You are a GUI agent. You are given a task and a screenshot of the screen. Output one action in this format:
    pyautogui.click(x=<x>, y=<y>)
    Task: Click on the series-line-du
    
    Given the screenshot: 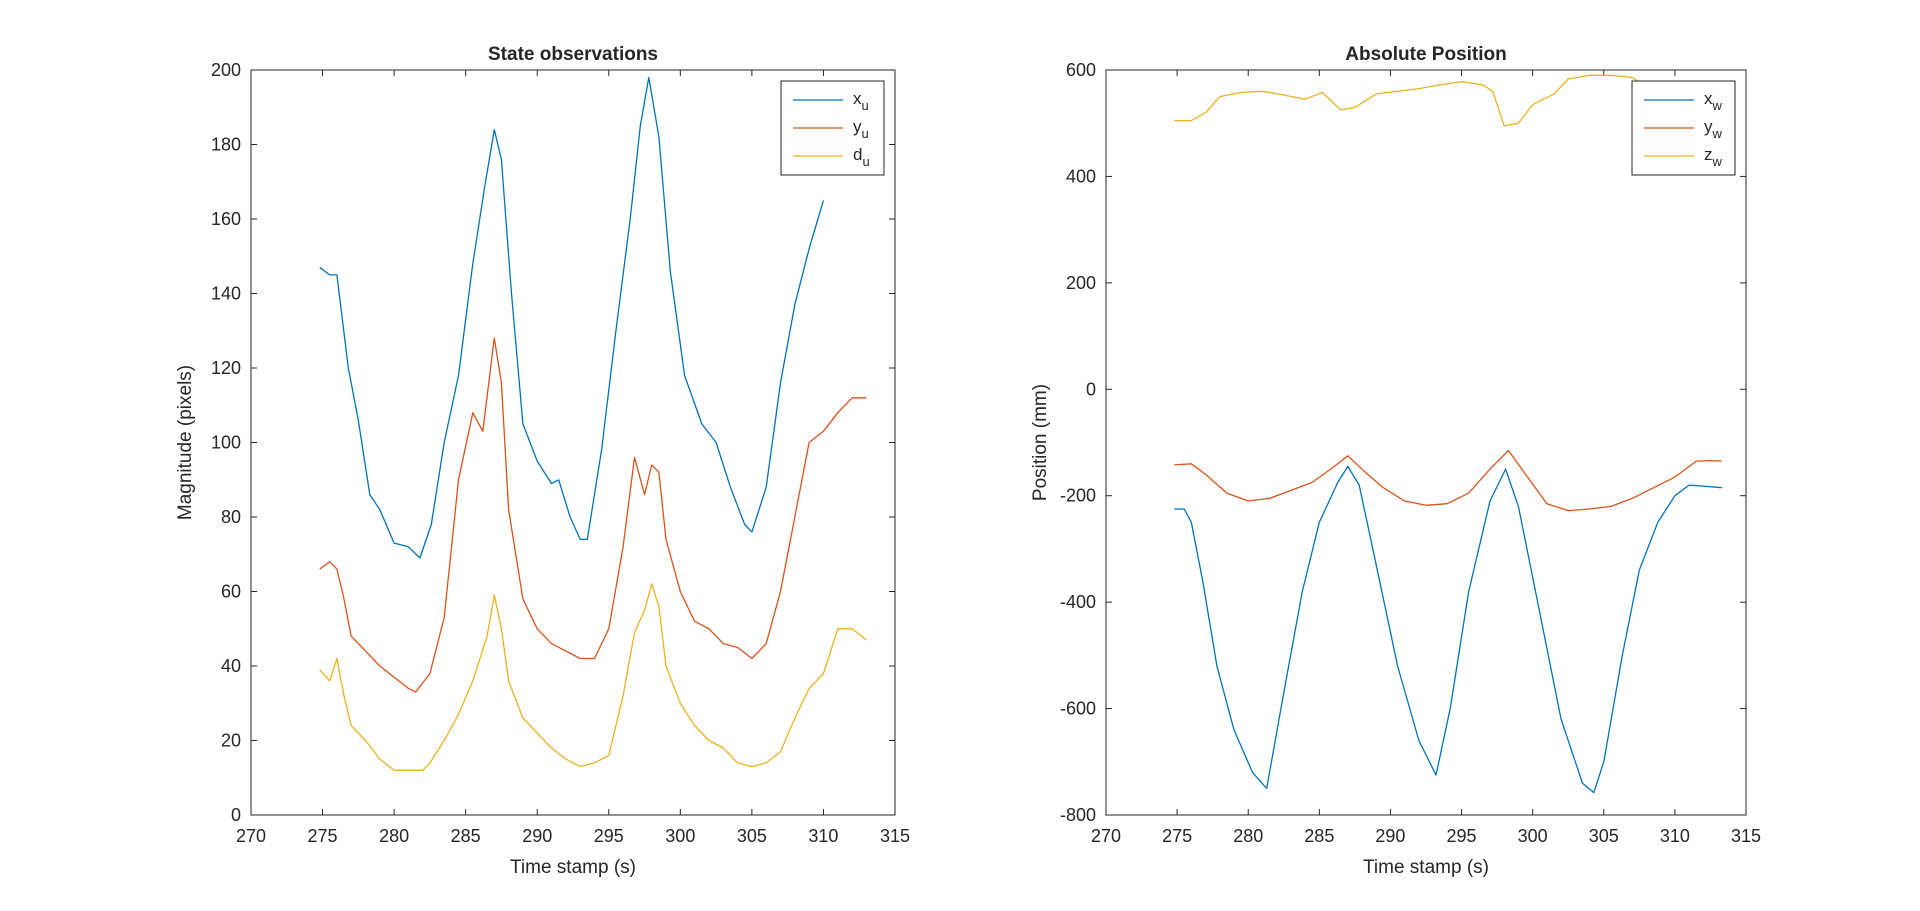 What is the action you would take?
    pyautogui.click(x=593, y=677)
    